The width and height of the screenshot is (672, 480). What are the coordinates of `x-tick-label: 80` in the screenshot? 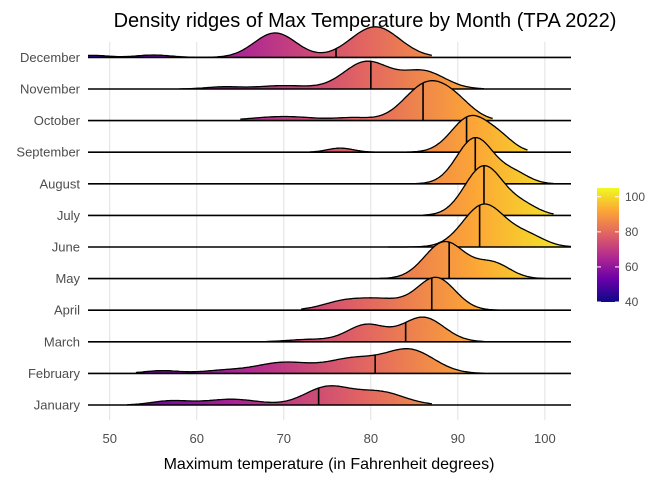 It's located at (371, 438).